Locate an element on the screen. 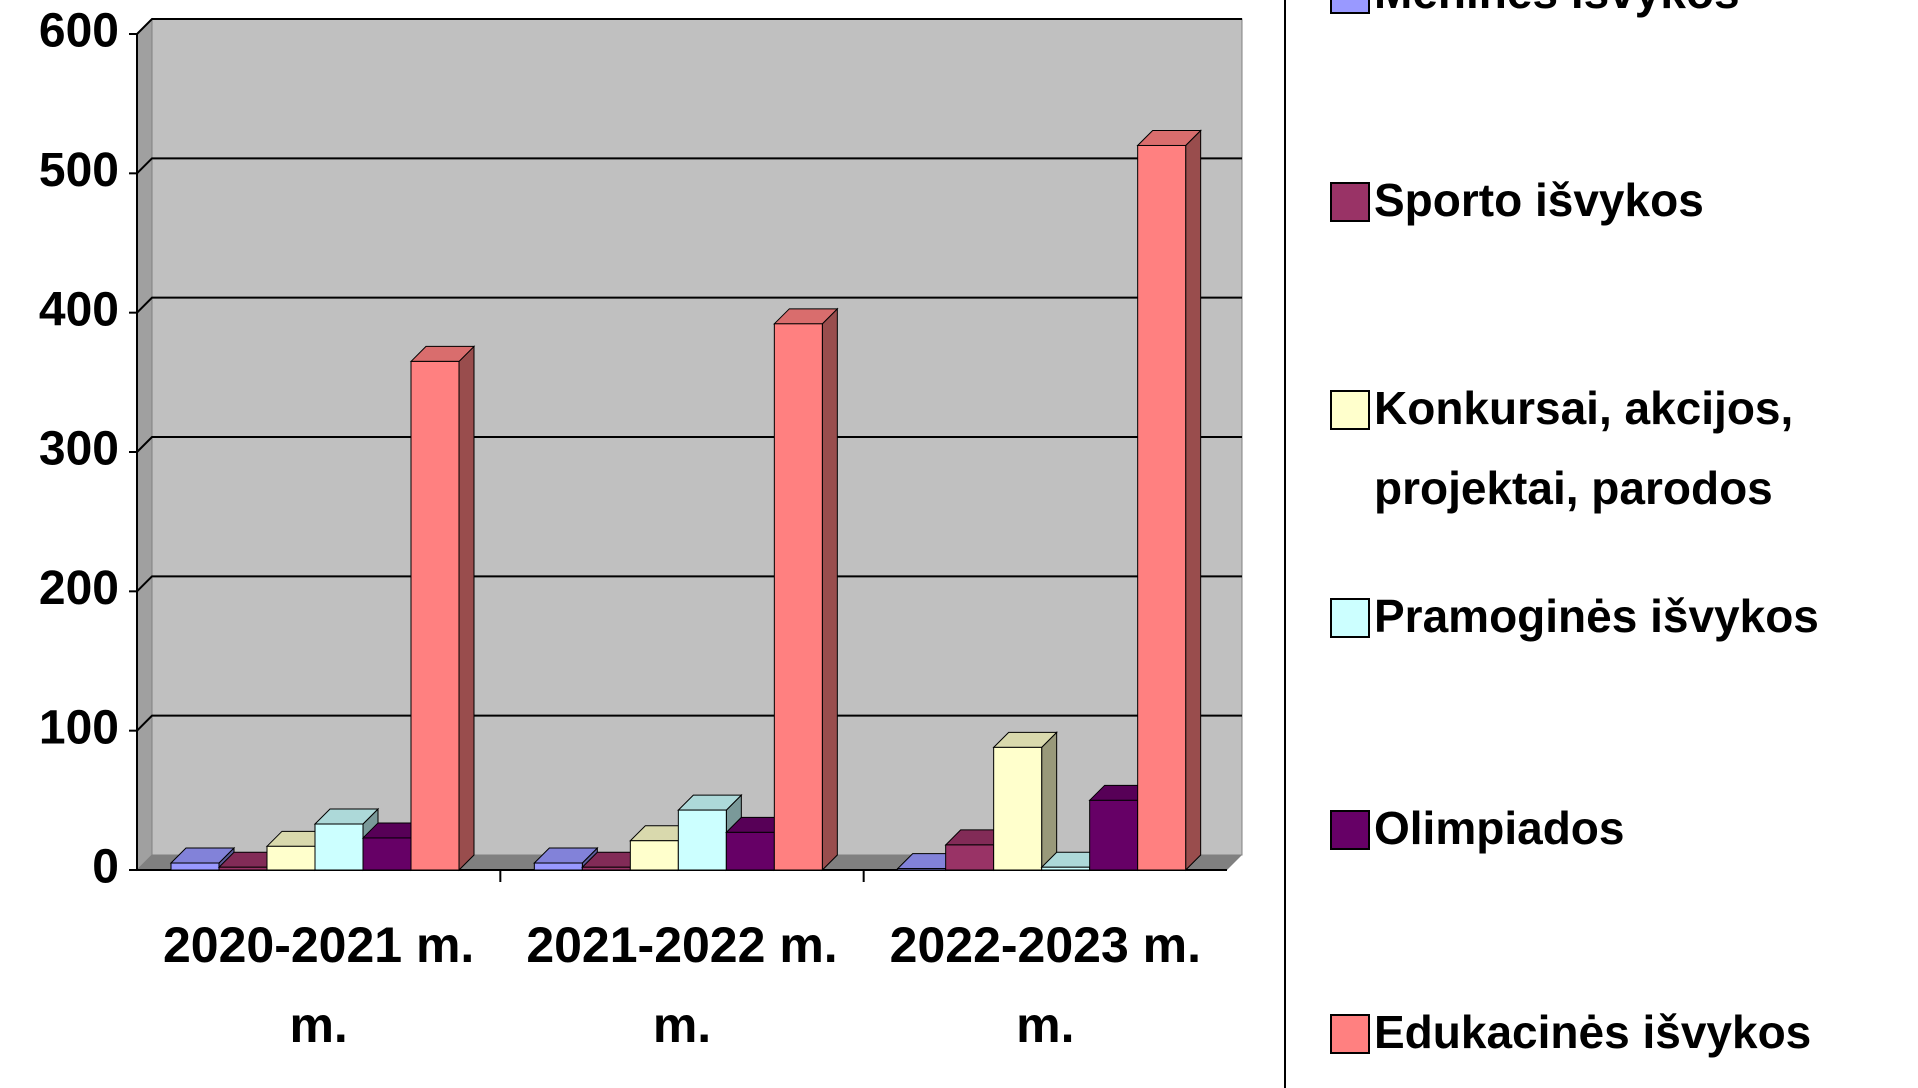 This screenshot has width=1918, height=1088. y-tick-label: 500 is located at coordinates (79, 170).